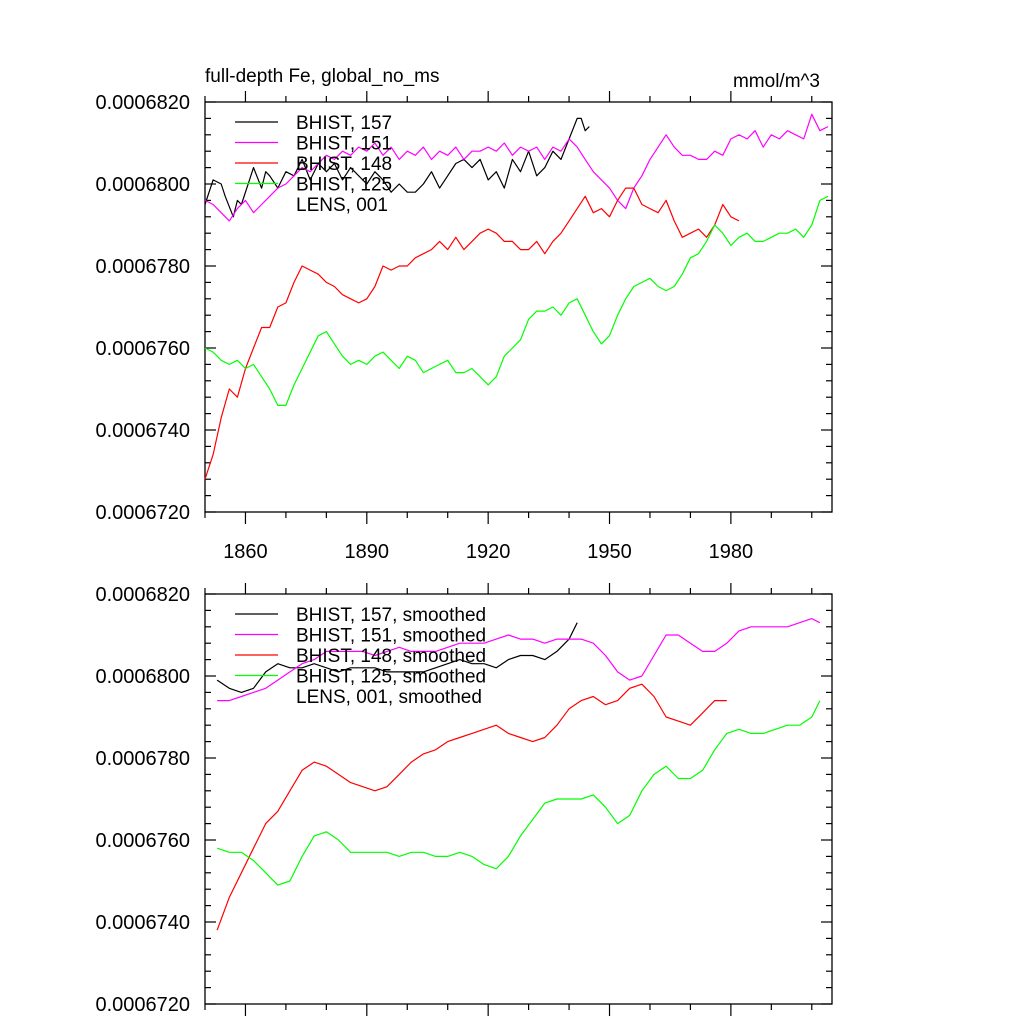  I want to click on legend-entry: BHIST, 148, so click(344, 164).